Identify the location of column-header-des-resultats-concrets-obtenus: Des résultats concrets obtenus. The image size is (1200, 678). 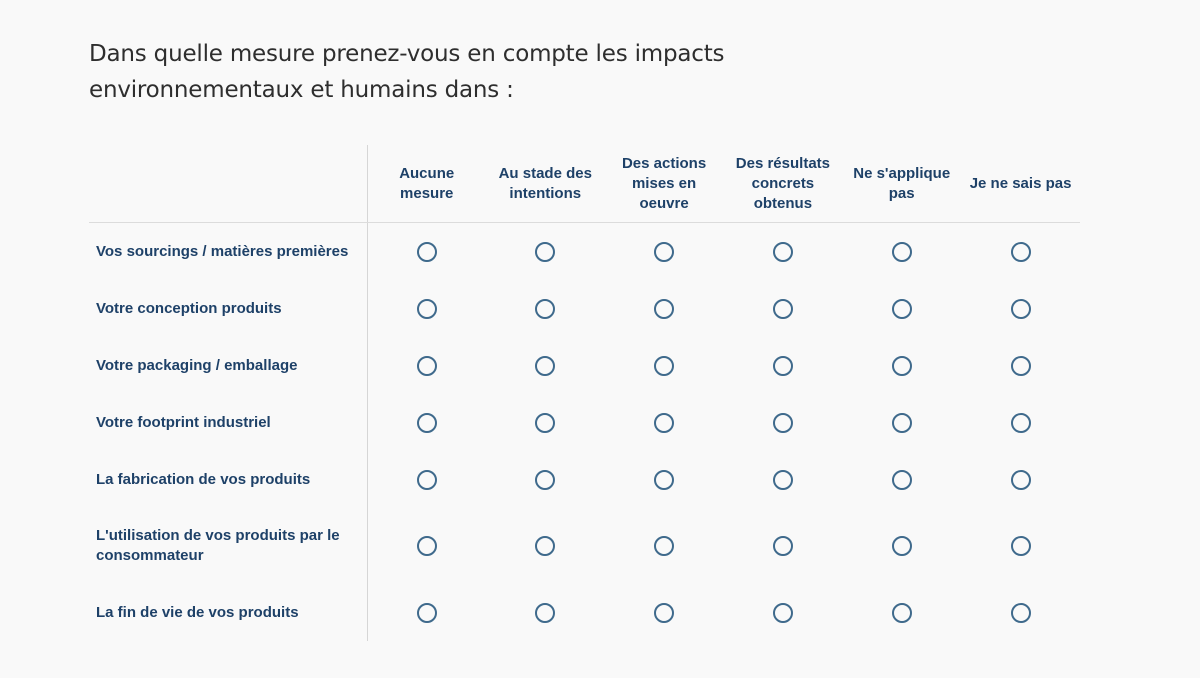
(783, 184).